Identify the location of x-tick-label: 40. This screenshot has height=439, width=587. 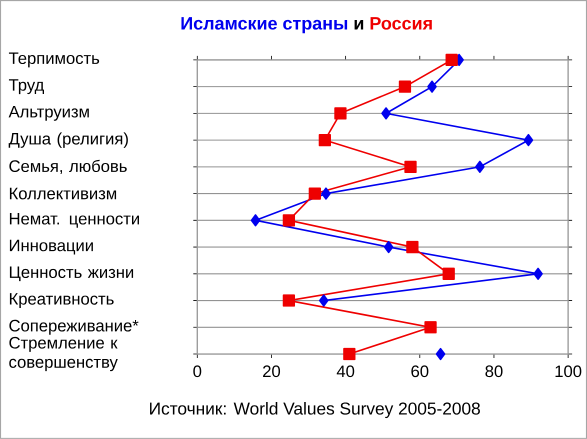
(345, 371).